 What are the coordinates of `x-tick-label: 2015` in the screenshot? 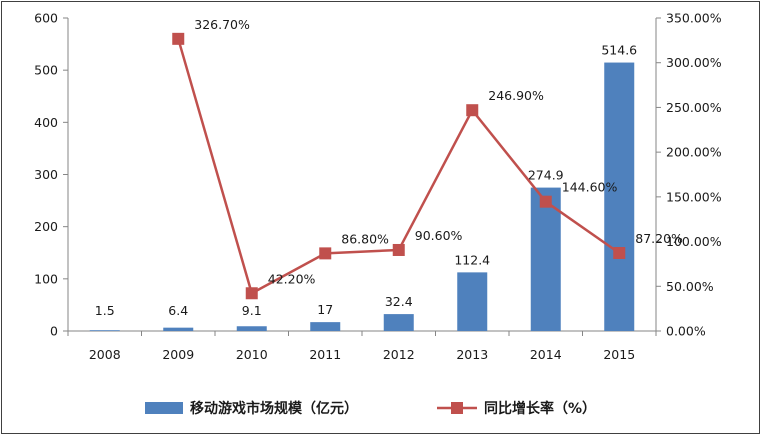 It's located at (619, 354).